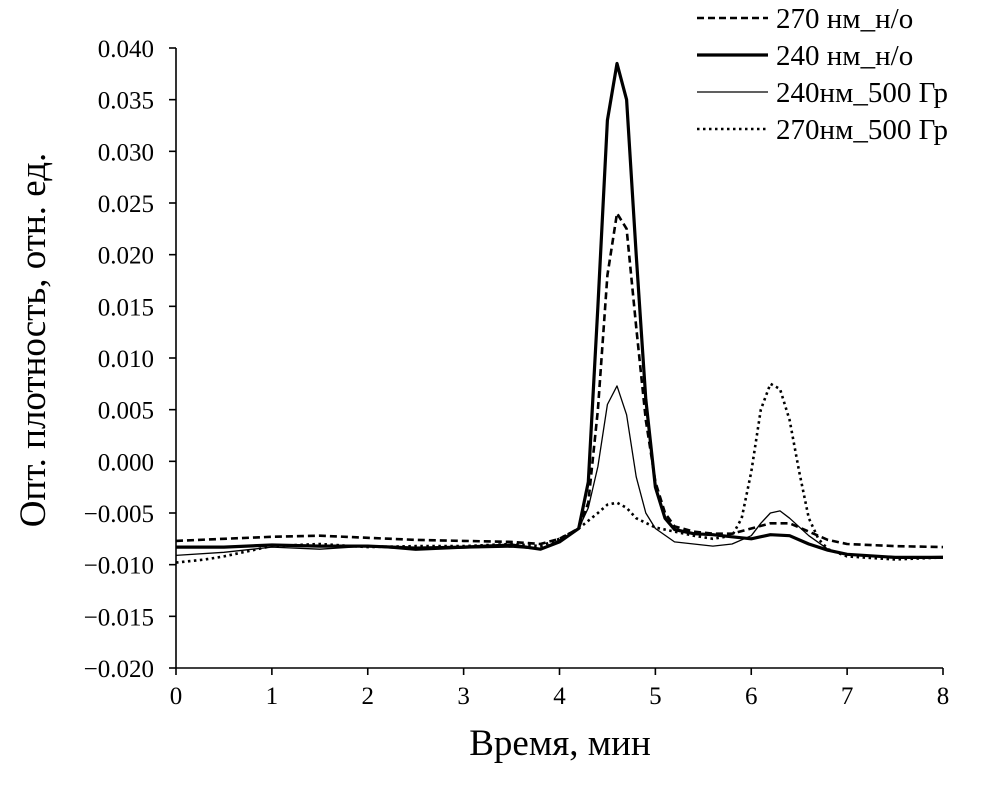 The image size is (1008, 789). I want to click on y-tick-label: −0.015, so click(119, 617).